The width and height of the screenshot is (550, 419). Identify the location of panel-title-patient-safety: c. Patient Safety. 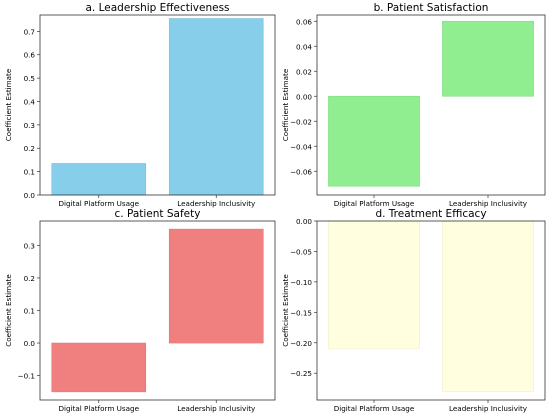
(158, 214).